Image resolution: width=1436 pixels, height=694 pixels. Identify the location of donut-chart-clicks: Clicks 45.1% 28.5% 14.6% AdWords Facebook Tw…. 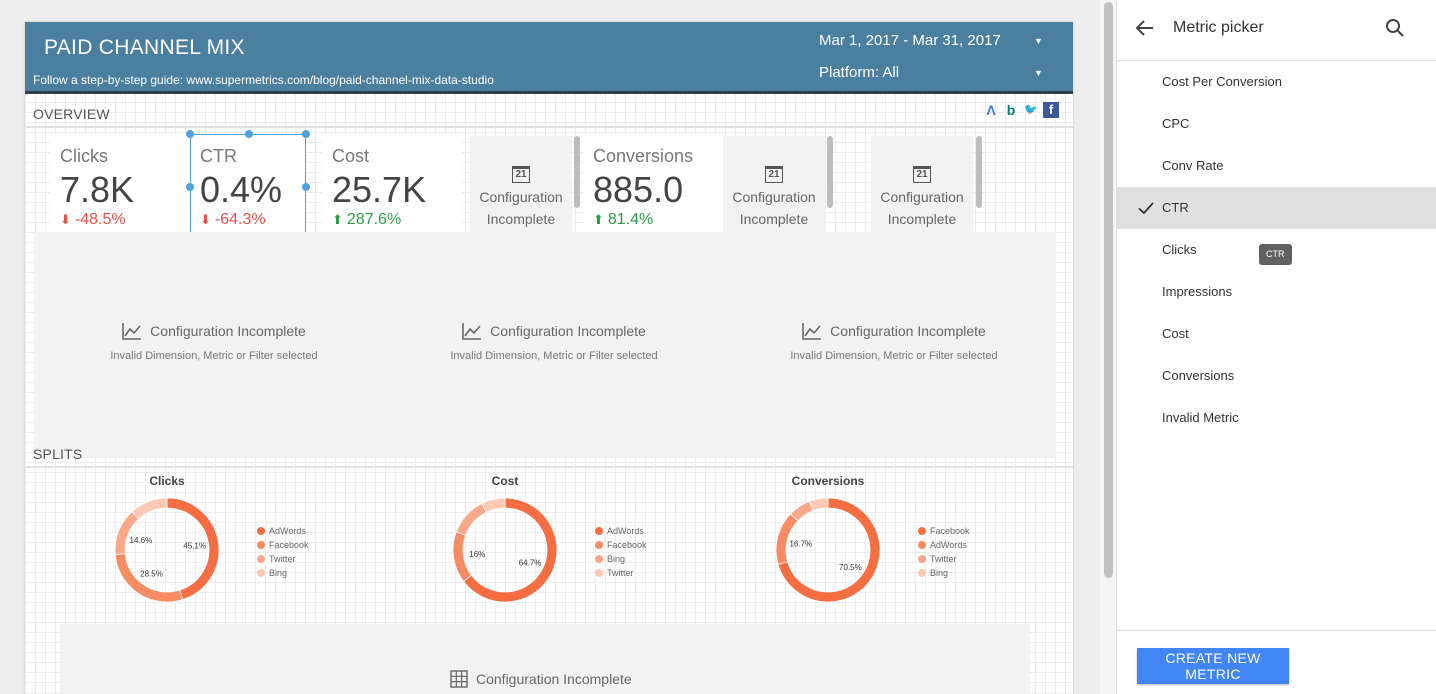
(237, 544).